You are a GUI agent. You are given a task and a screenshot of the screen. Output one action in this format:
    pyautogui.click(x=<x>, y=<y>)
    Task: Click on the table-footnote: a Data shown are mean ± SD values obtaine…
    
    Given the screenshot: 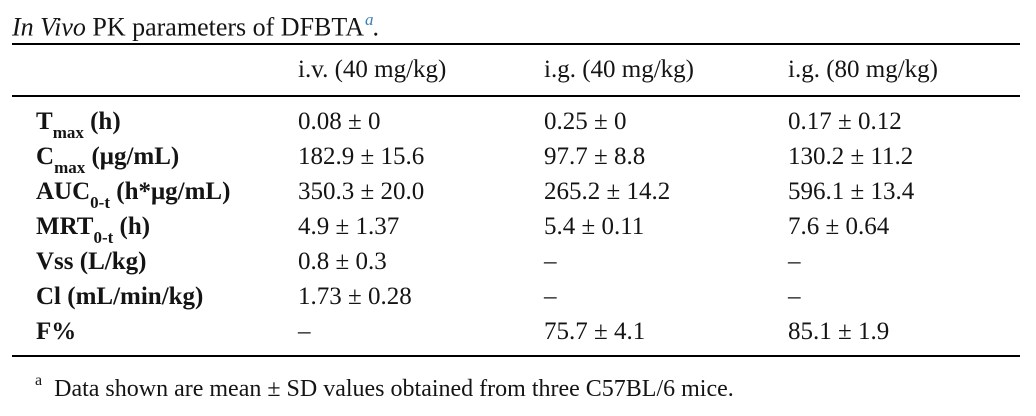 What is the action you would take?
    pyautogui.click(x=515, y=386)
    